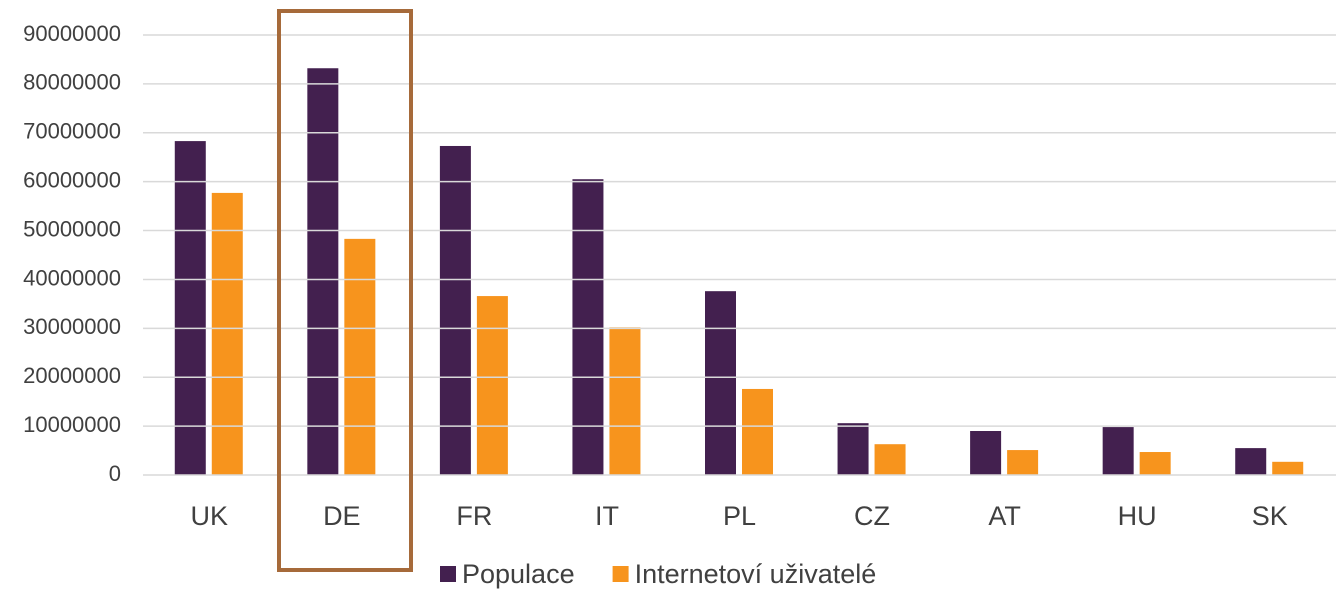 The image size is (1337, 593). What do you see at coordinates (72, 82) in the screenshot?
I see `y-tick-label: 80000000` at bounding box center [72, 82].